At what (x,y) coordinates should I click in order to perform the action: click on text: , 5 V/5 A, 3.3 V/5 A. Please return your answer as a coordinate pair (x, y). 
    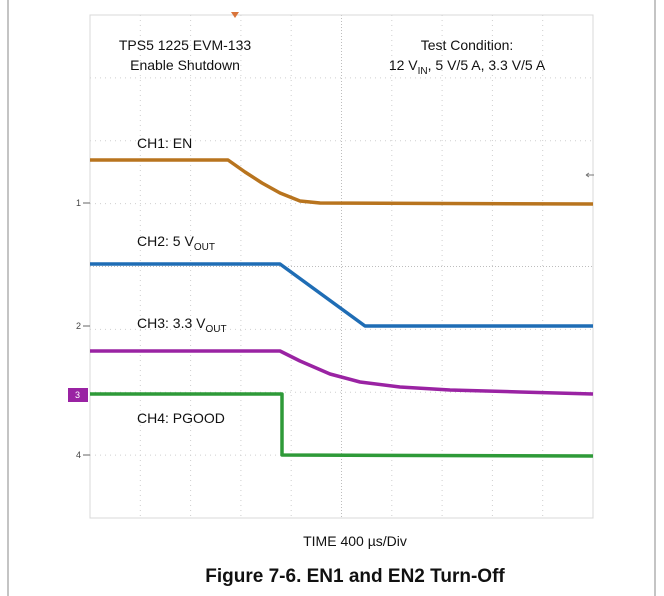
    Looking at the image, I should click on (487, 65).